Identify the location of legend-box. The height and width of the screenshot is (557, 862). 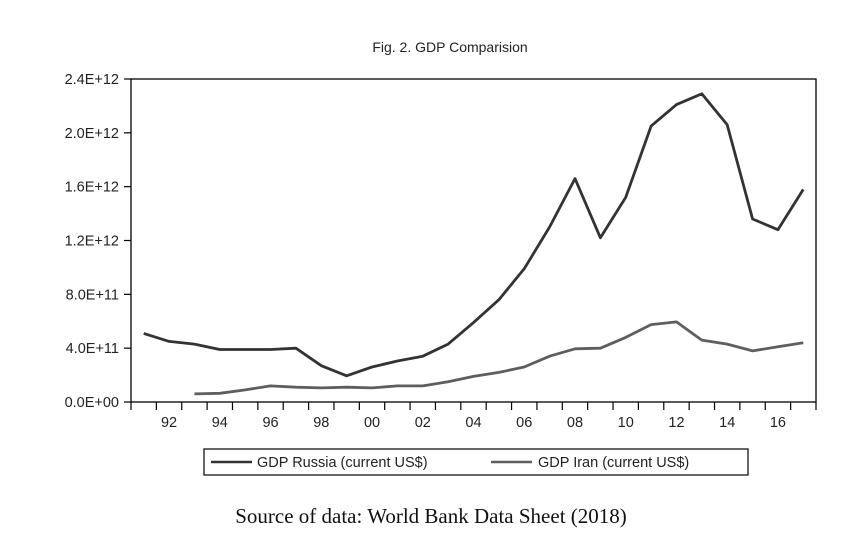
(476, 462).